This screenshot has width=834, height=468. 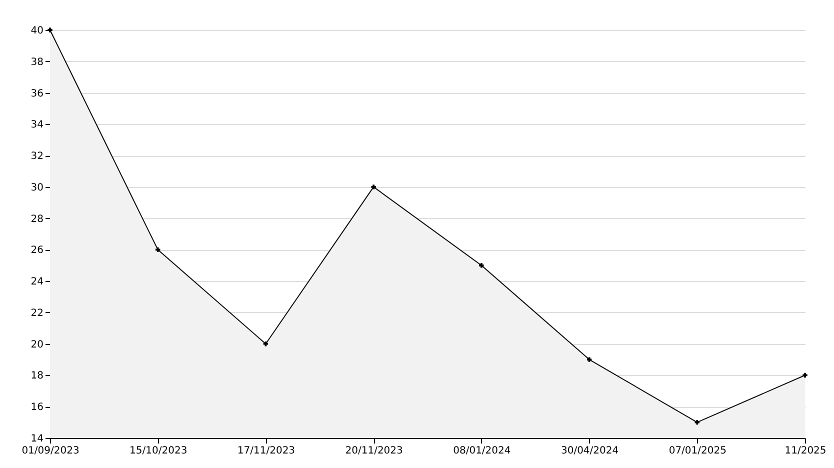 What do you see at coordinates (37, 31) in the screenshot?
I see `y-tick-label: 40` at bounding box center [37, 31].